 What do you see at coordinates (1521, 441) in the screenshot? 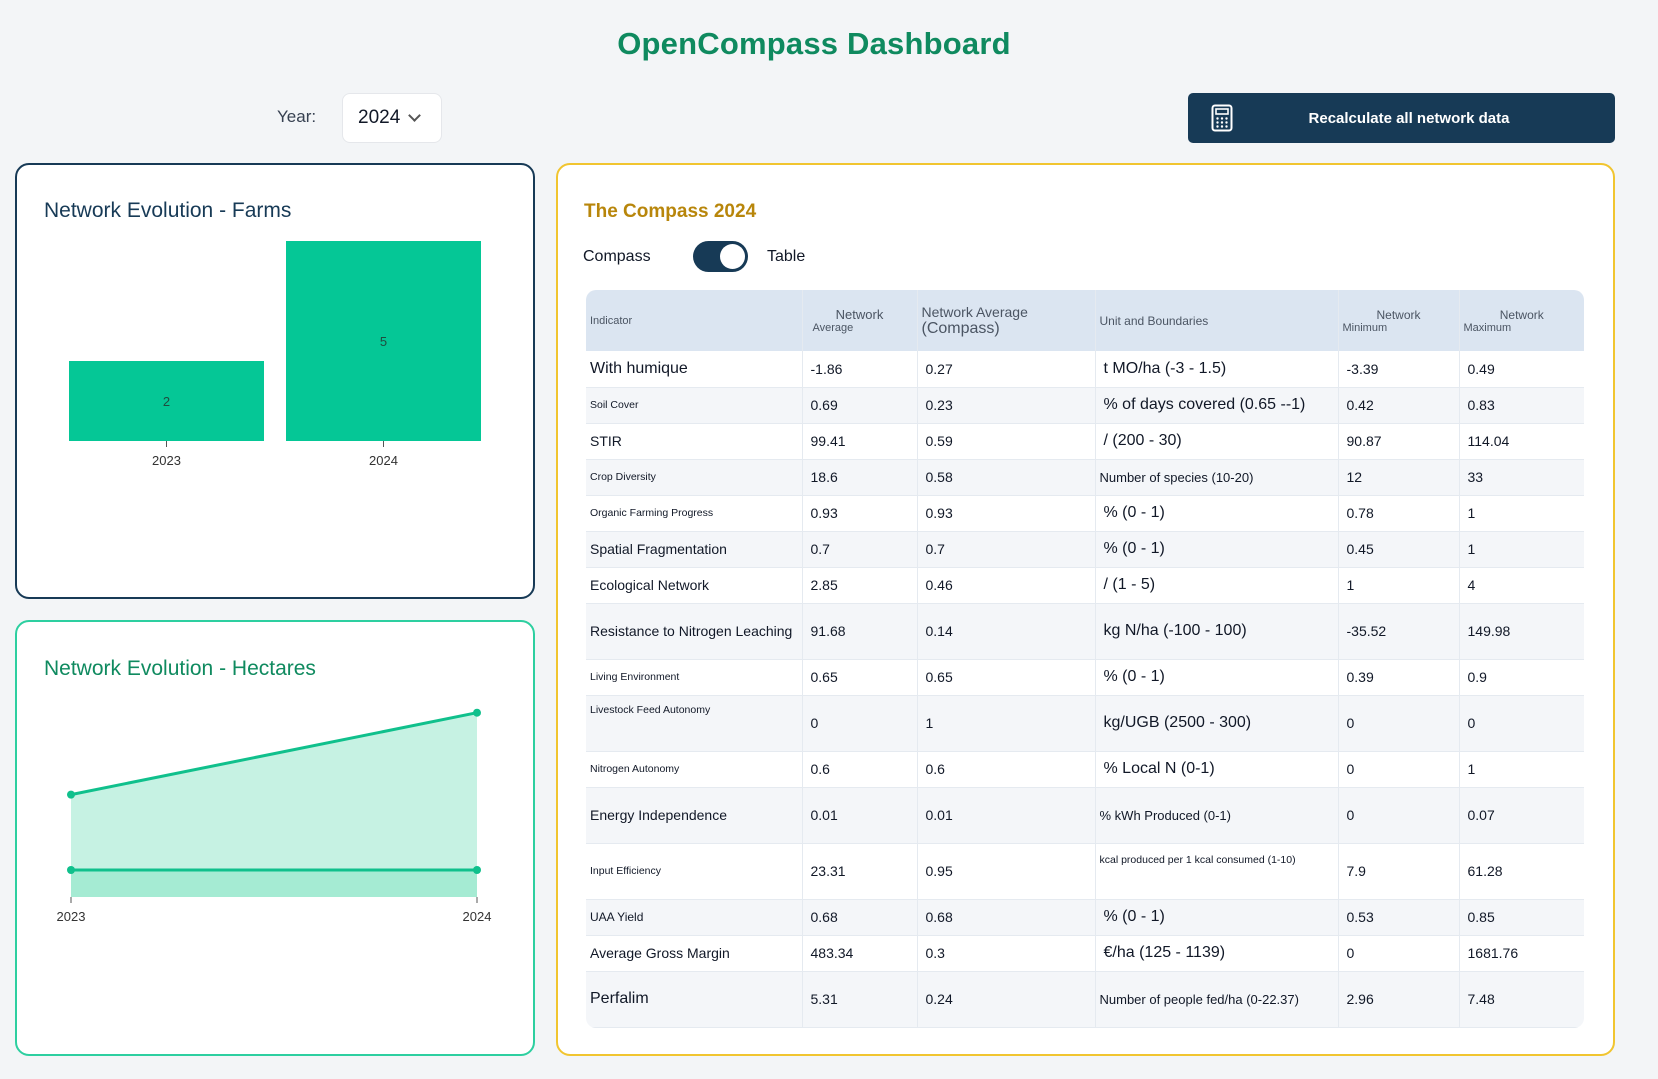
I see `cell-network-maximum: 114.04` at bounding box center [1521, 441].